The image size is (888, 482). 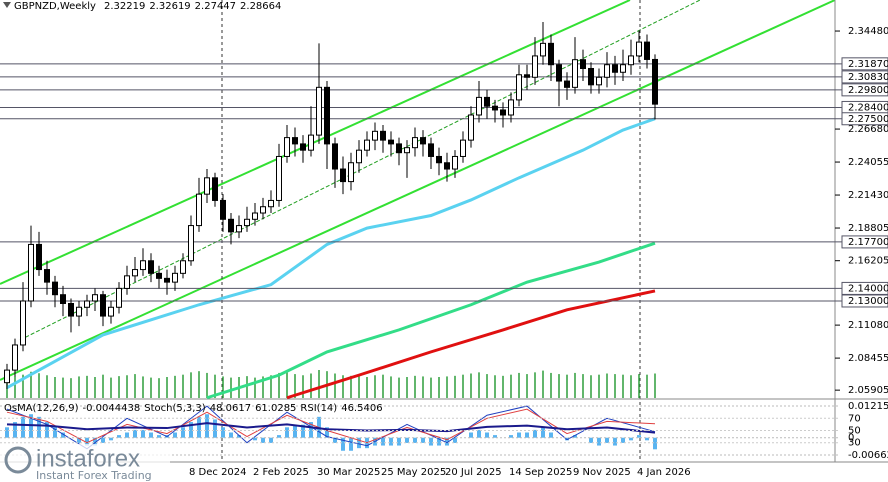 I want to click on level-label: 2.28400, so click(x=868, y=107).